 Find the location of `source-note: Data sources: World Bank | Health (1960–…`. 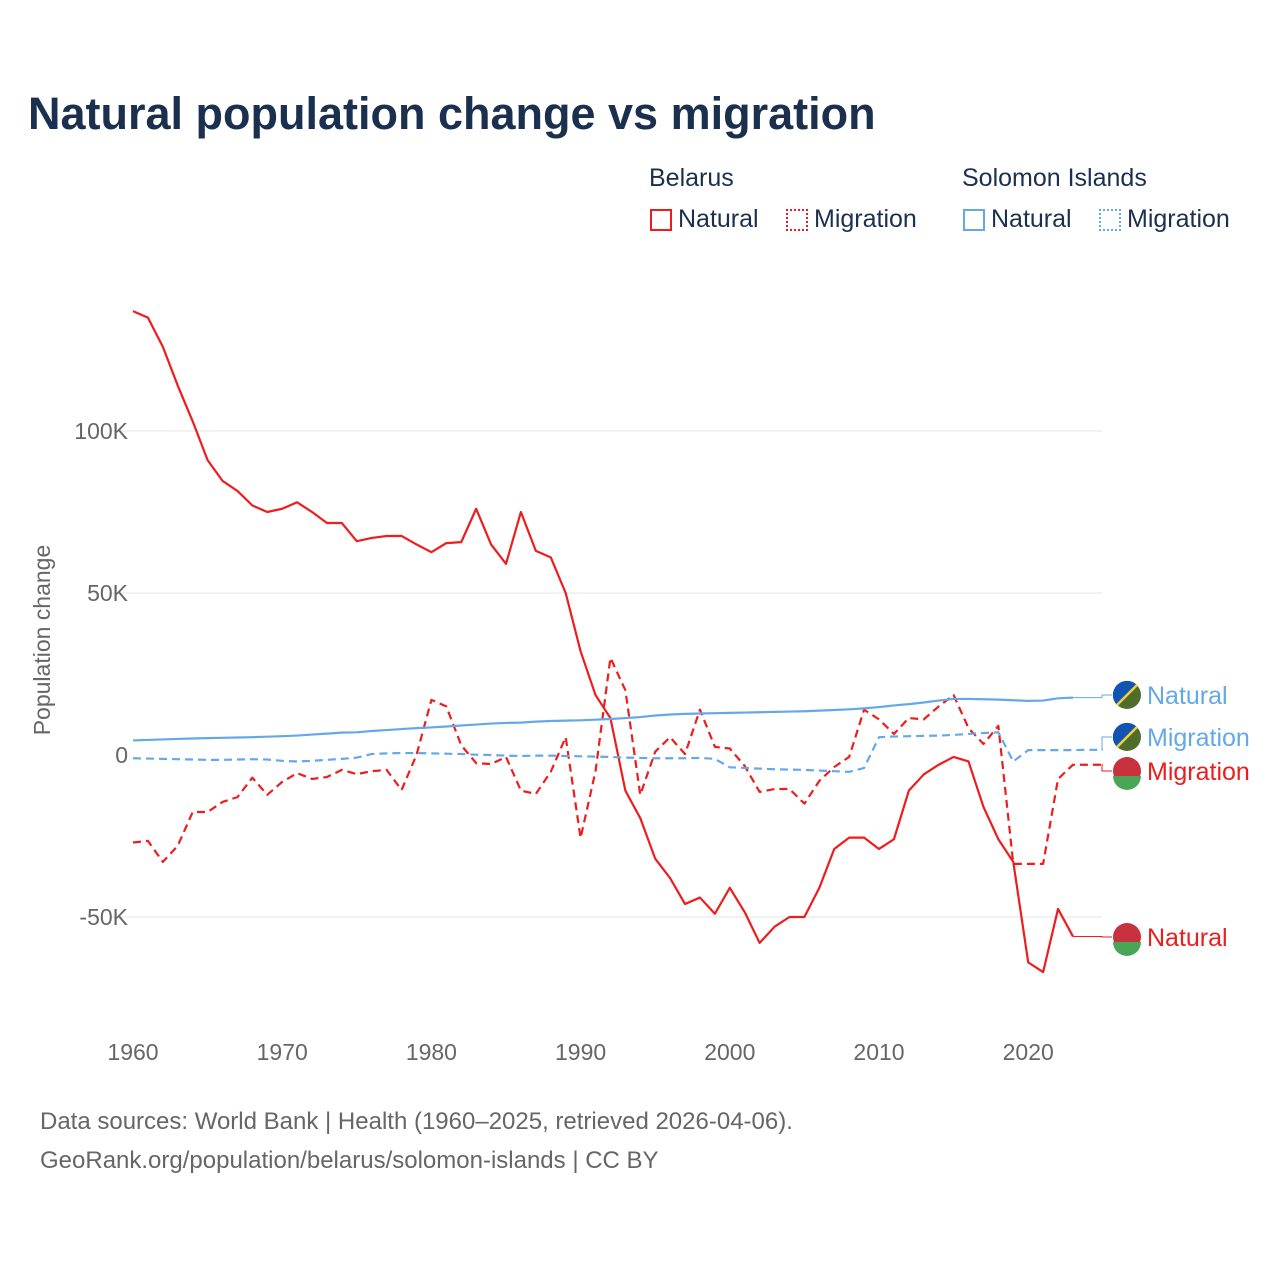

source-note: Data sources: World Bank | Health (1960–… is located at coordinates (416, 1121).